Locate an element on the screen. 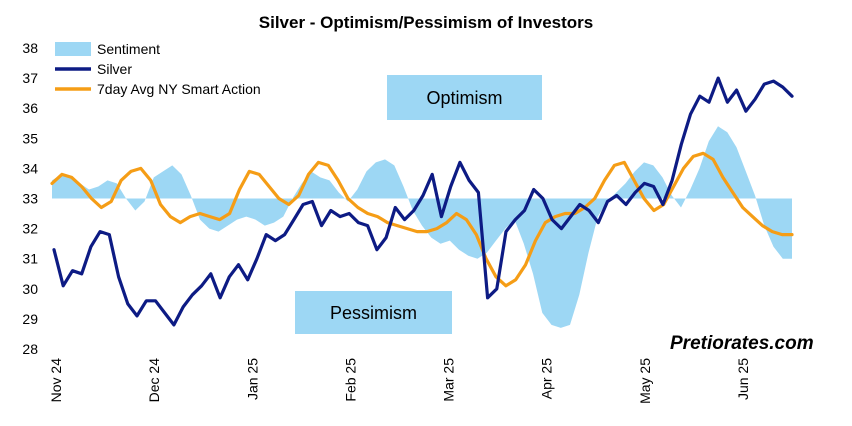 The height and width of the screenshot is (426, 852). y-axis: 38 37 36 35 34 33 32 31 30 29 28 is located at coordinates (30, 198).